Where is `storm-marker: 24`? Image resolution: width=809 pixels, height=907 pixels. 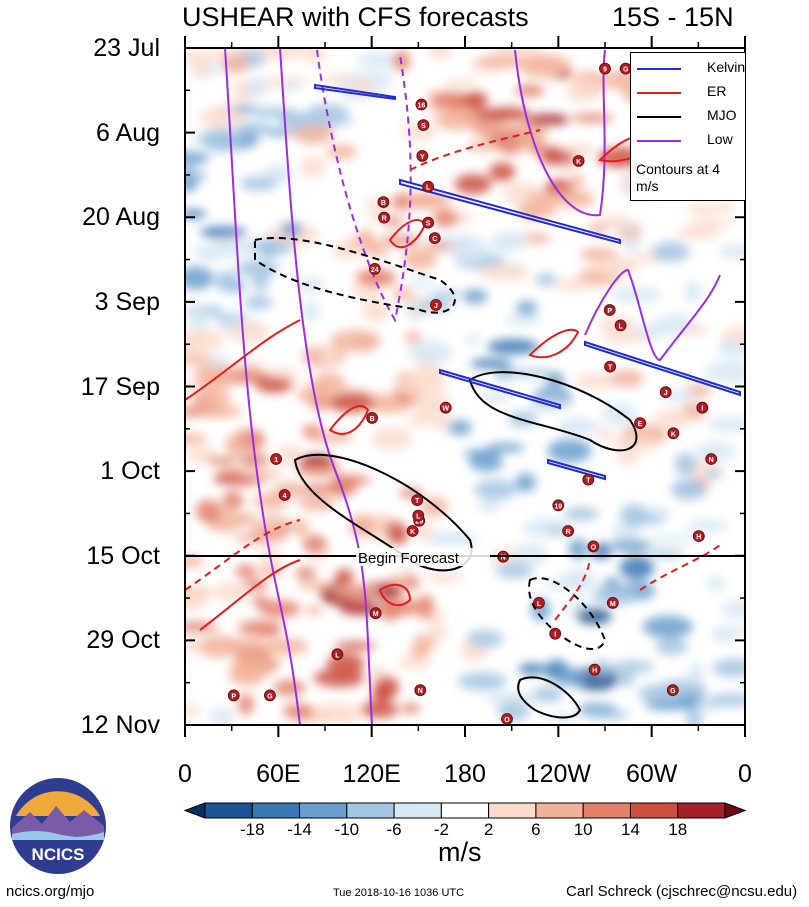
storm-marker: 24 is located at coordinates (374, 268).